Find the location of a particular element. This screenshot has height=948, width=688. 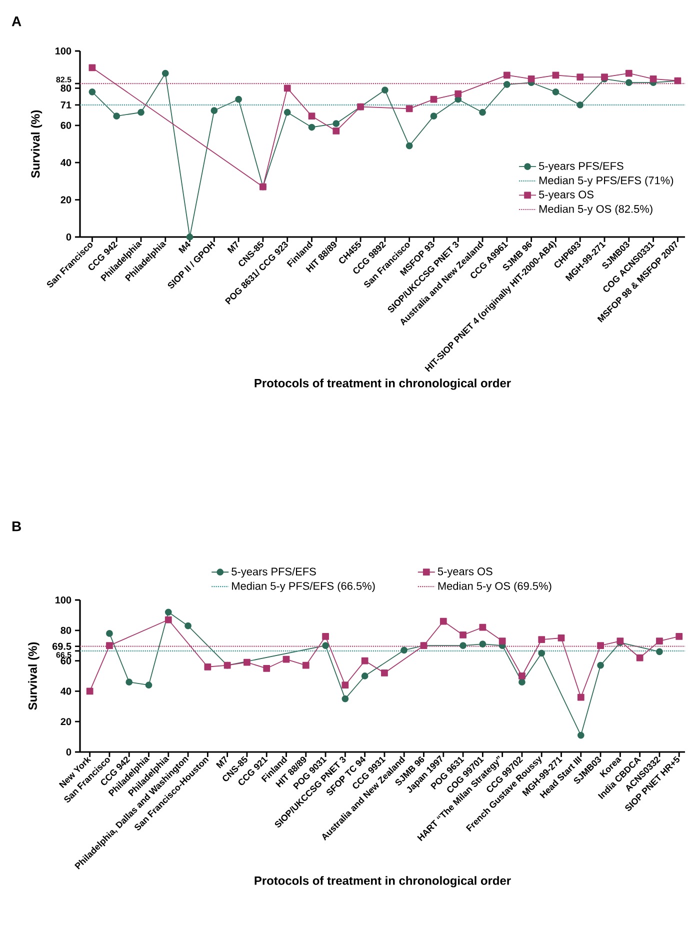

x-tick-label: M7 is located at coordinates (232, 247).